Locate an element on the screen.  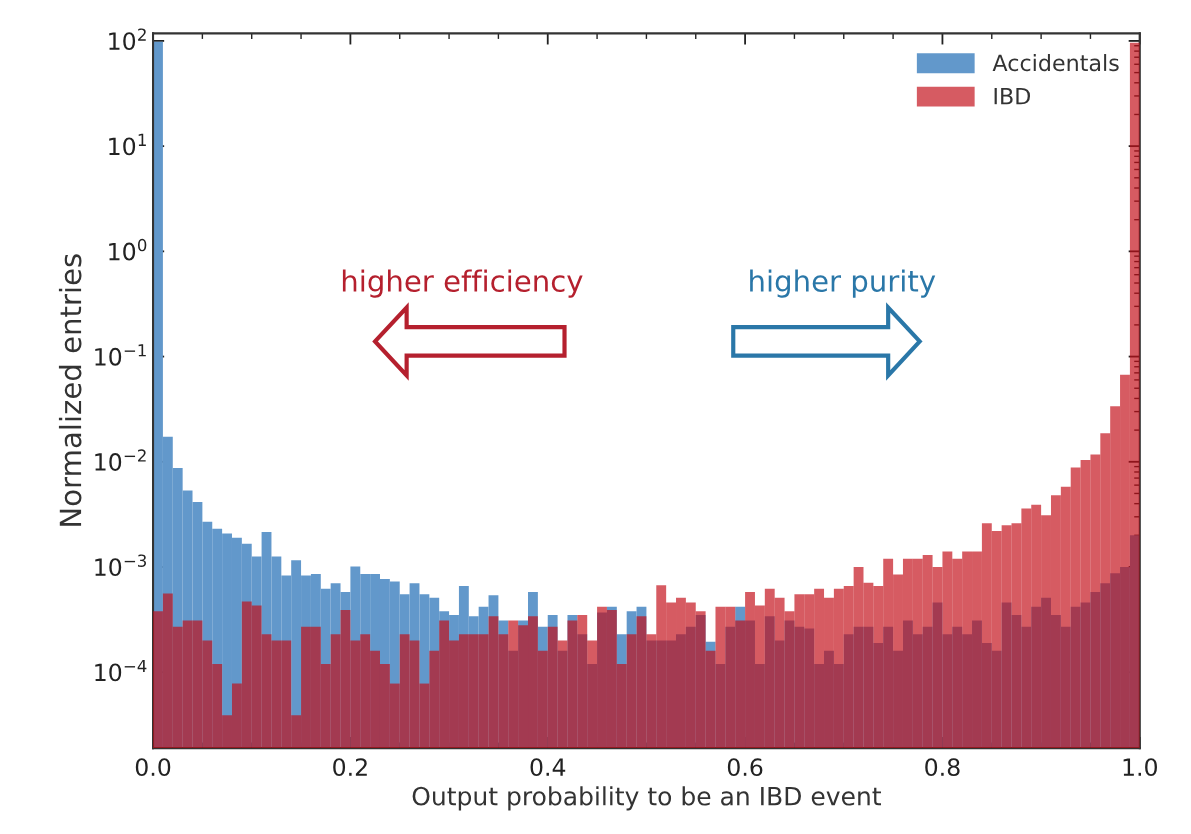
y-tick-label: 10$^{−1}$ is located at coordinates (120, 355).